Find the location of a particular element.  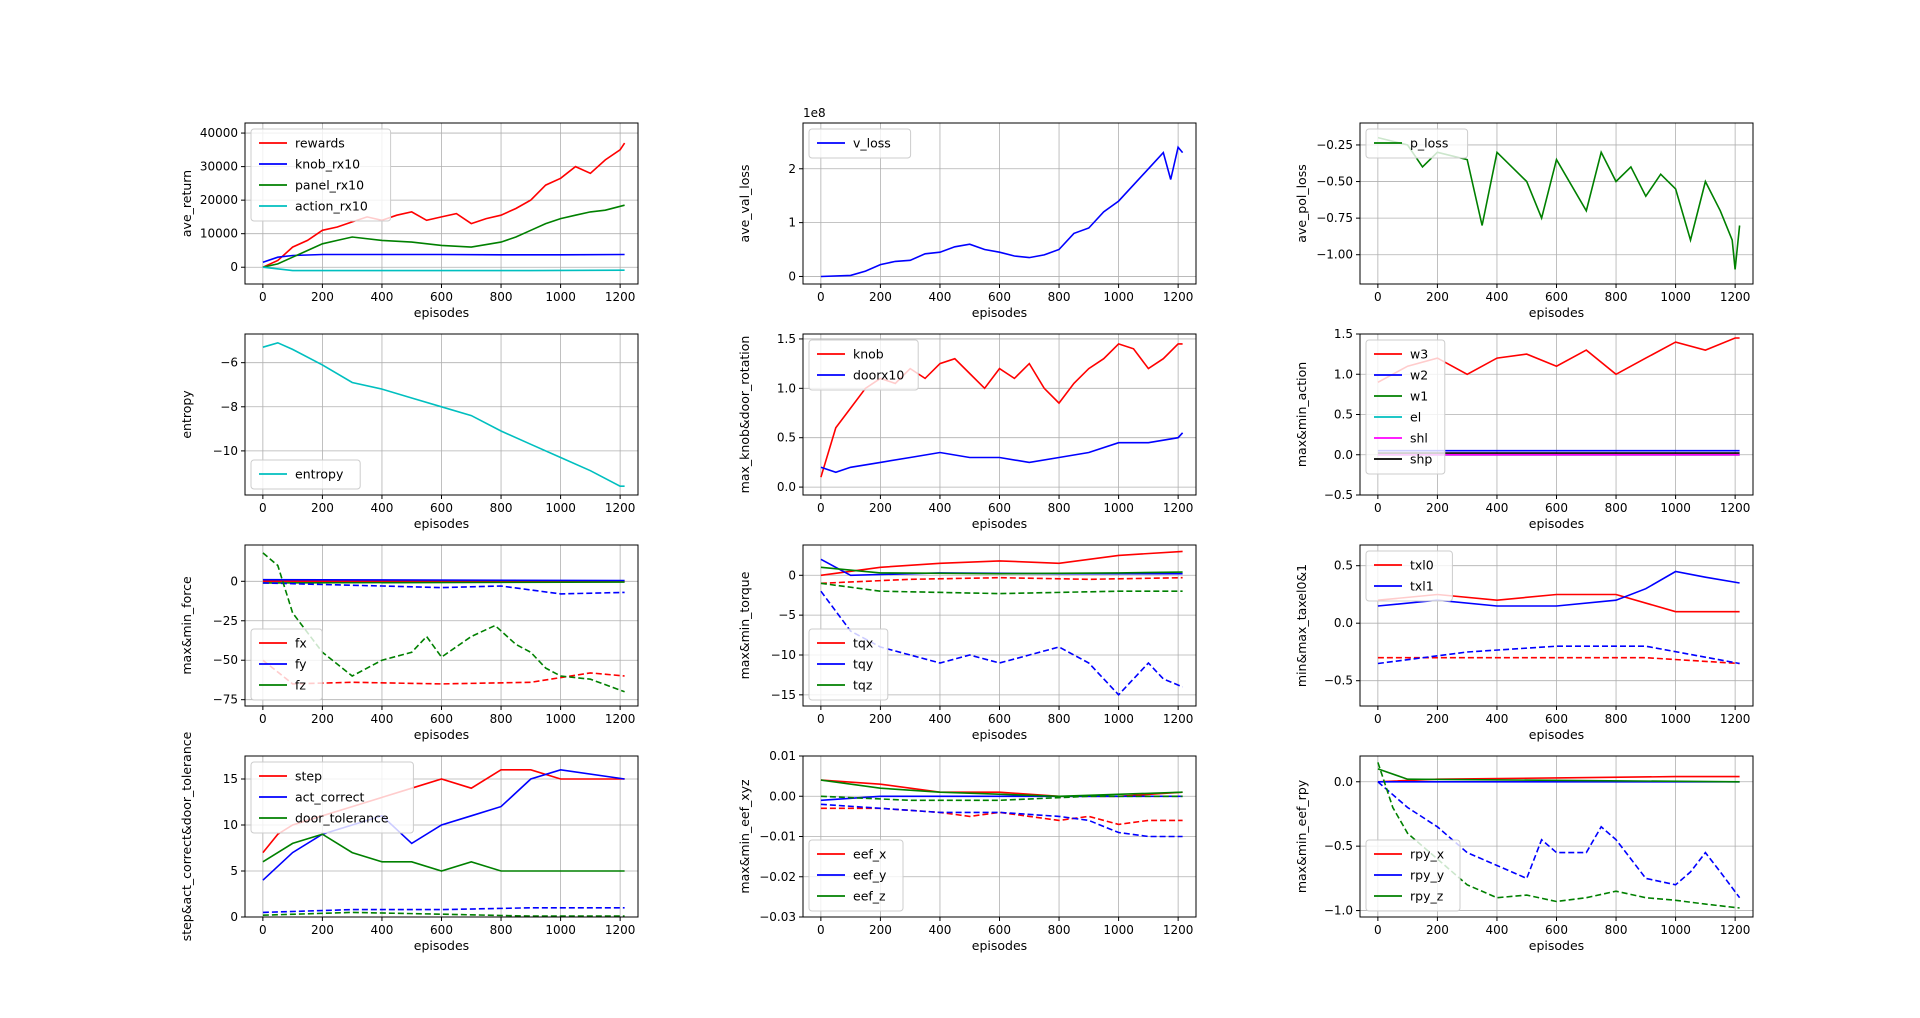

y-tick-label: −0.25 is located at coordinates (1334, 145).